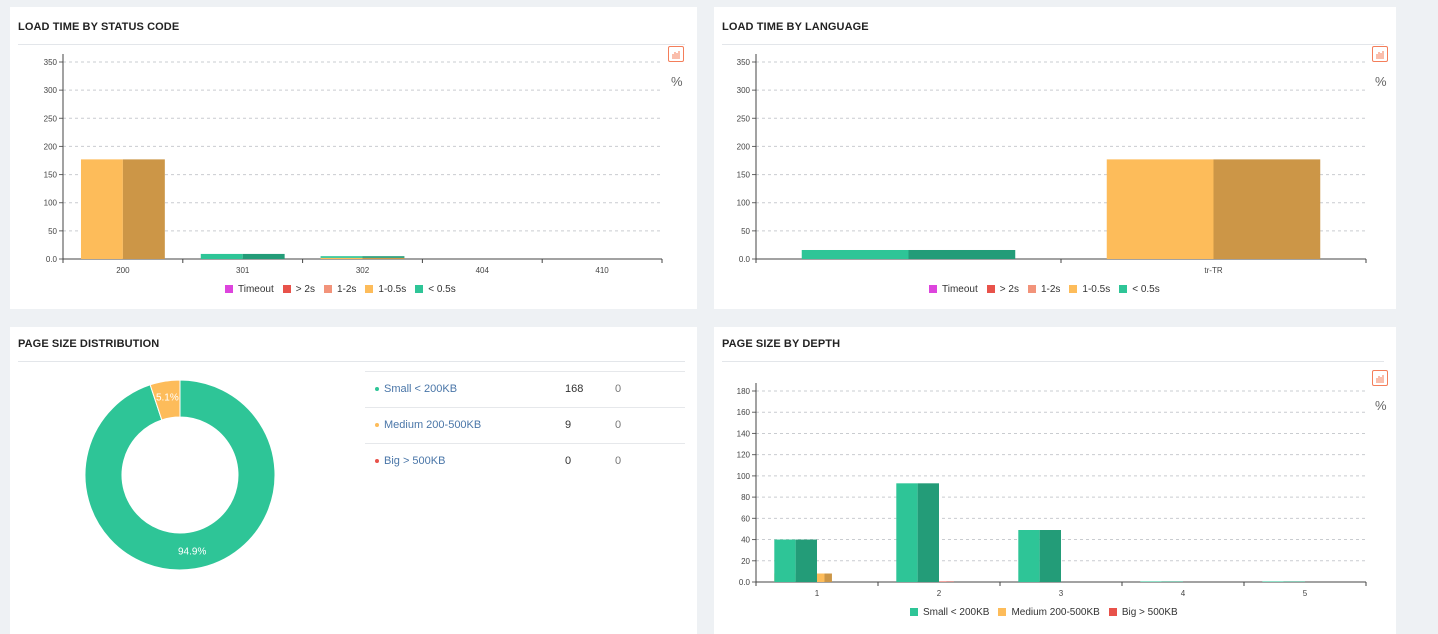 The image size is (1438, 634). I want to click on size-count: 9, so click(568, 425).